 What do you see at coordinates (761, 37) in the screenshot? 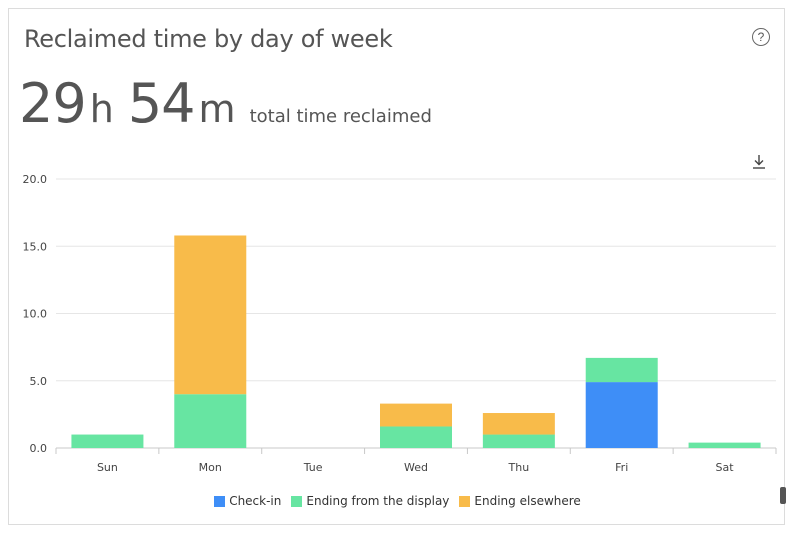
I see `help-icon: ?` at bounding box center [761, 37].